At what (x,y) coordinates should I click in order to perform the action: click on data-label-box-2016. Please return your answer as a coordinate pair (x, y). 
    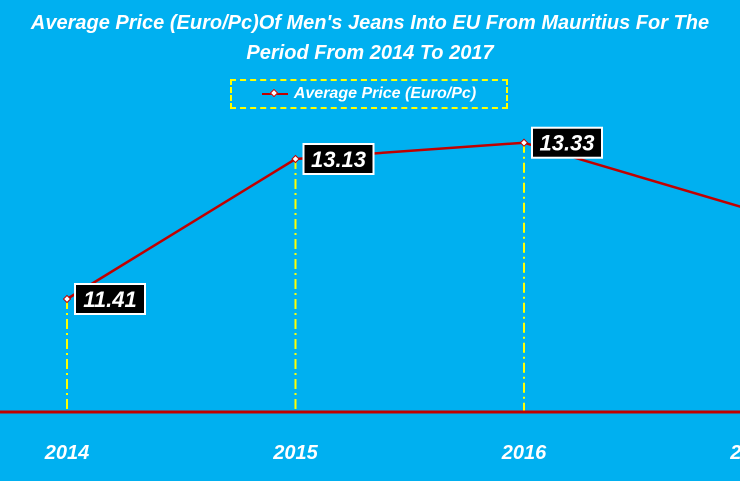
    Looking at the image, I should click on (567, 142).